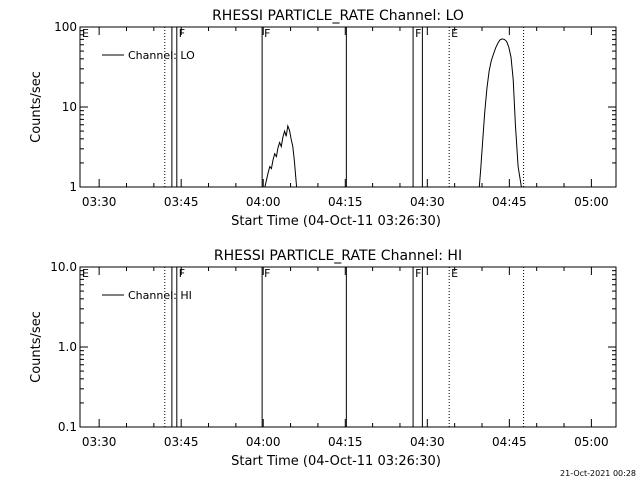  I want to click on y-tick-label: 1, so click(73, 187).